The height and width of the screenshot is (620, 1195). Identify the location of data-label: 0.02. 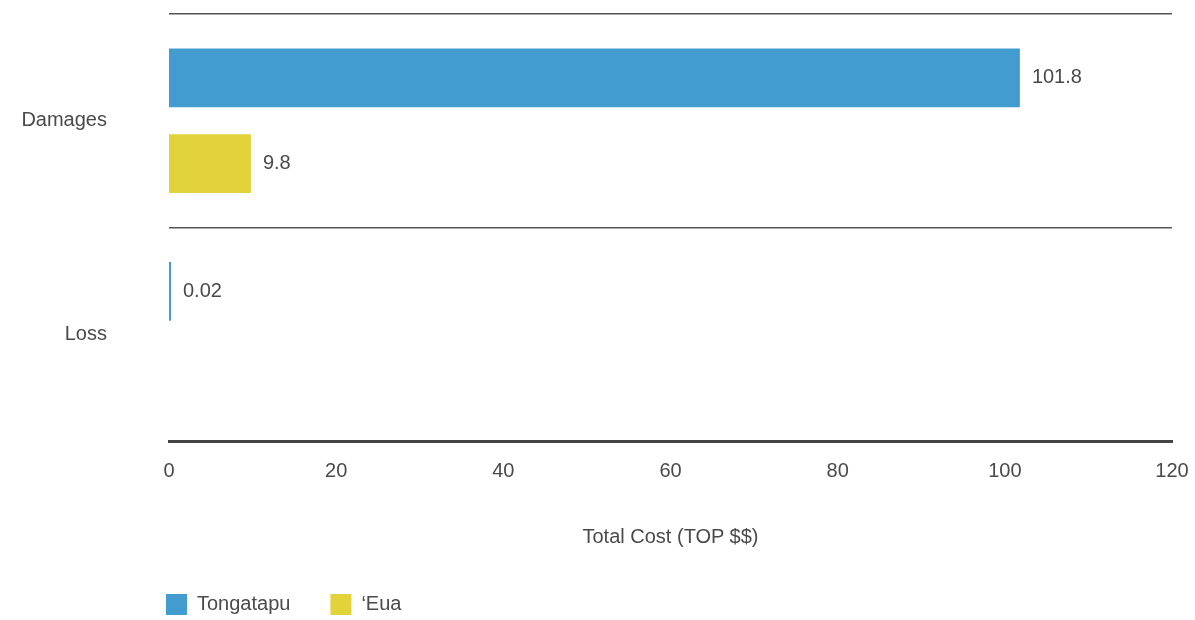
(202, 289).